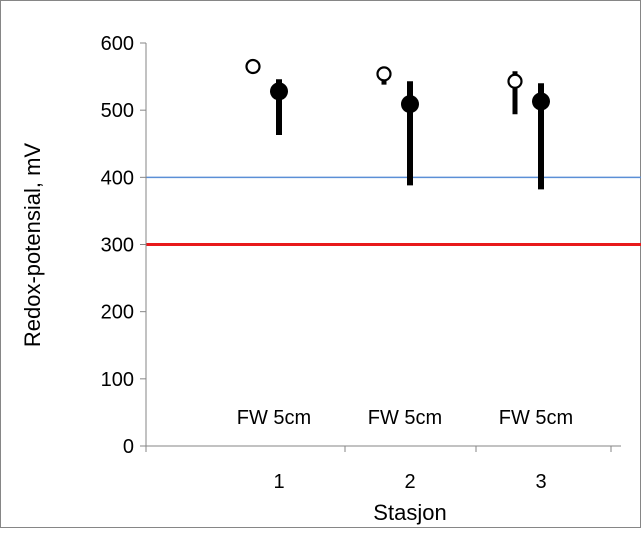  Describe the element at coordinates (397, 124) in the screenshot. I see `data-layer` at that location.